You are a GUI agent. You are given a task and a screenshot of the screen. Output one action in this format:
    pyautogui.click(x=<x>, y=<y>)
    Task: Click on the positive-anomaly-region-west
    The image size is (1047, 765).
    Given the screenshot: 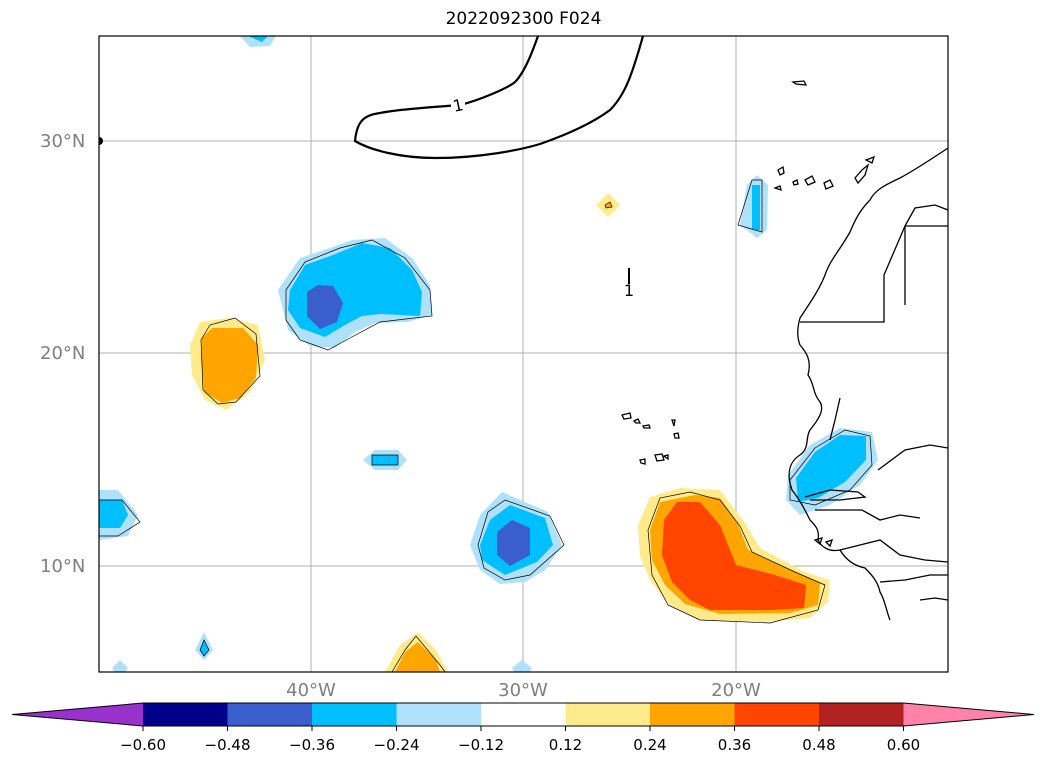 What is the action you would take?
    pyautogui.click(x=227, y=363)
    